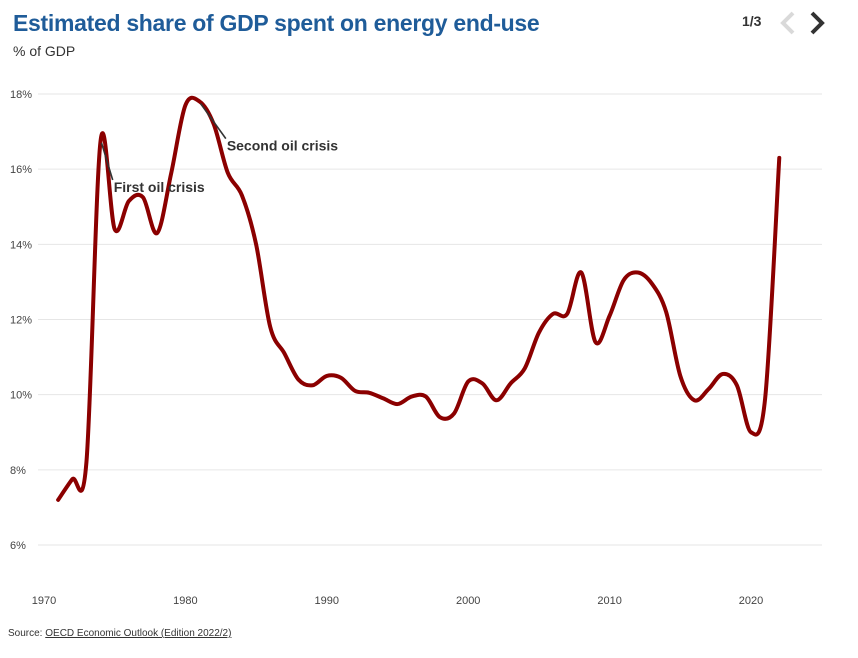 This screenshot has height=658, width=858. Describe the element at coordinates (21, 245) in the screenshot. I see `y-tick-label: 14%` at that location.